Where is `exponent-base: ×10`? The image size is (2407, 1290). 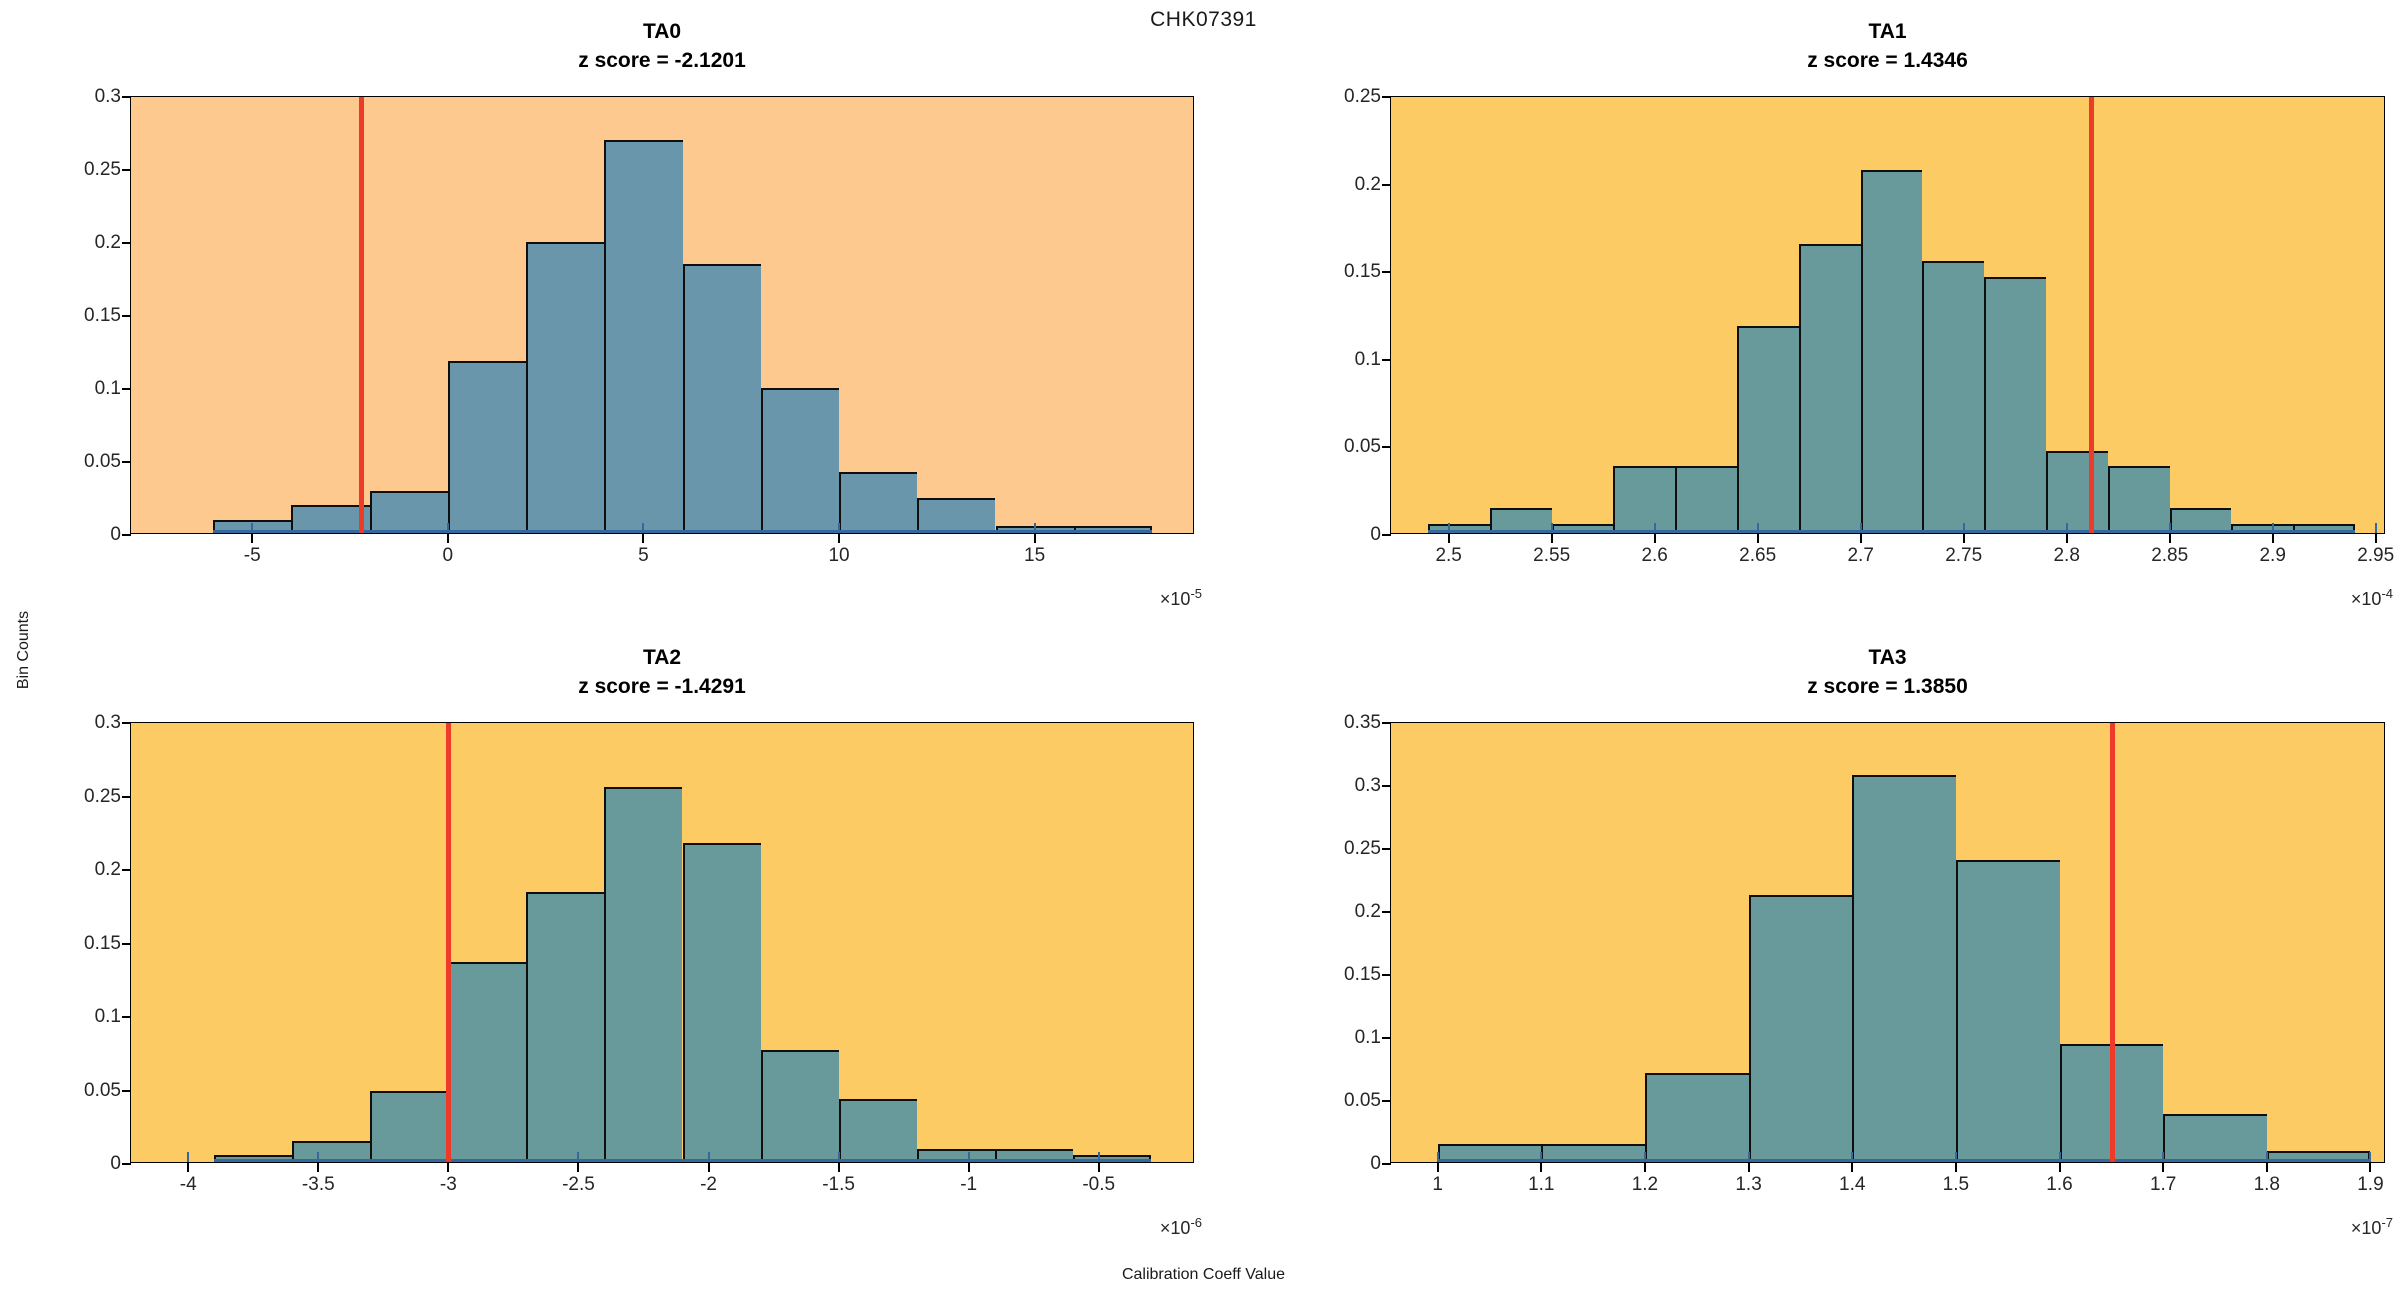
exponent-base: ×10 is located at coordinates (1175, 599).